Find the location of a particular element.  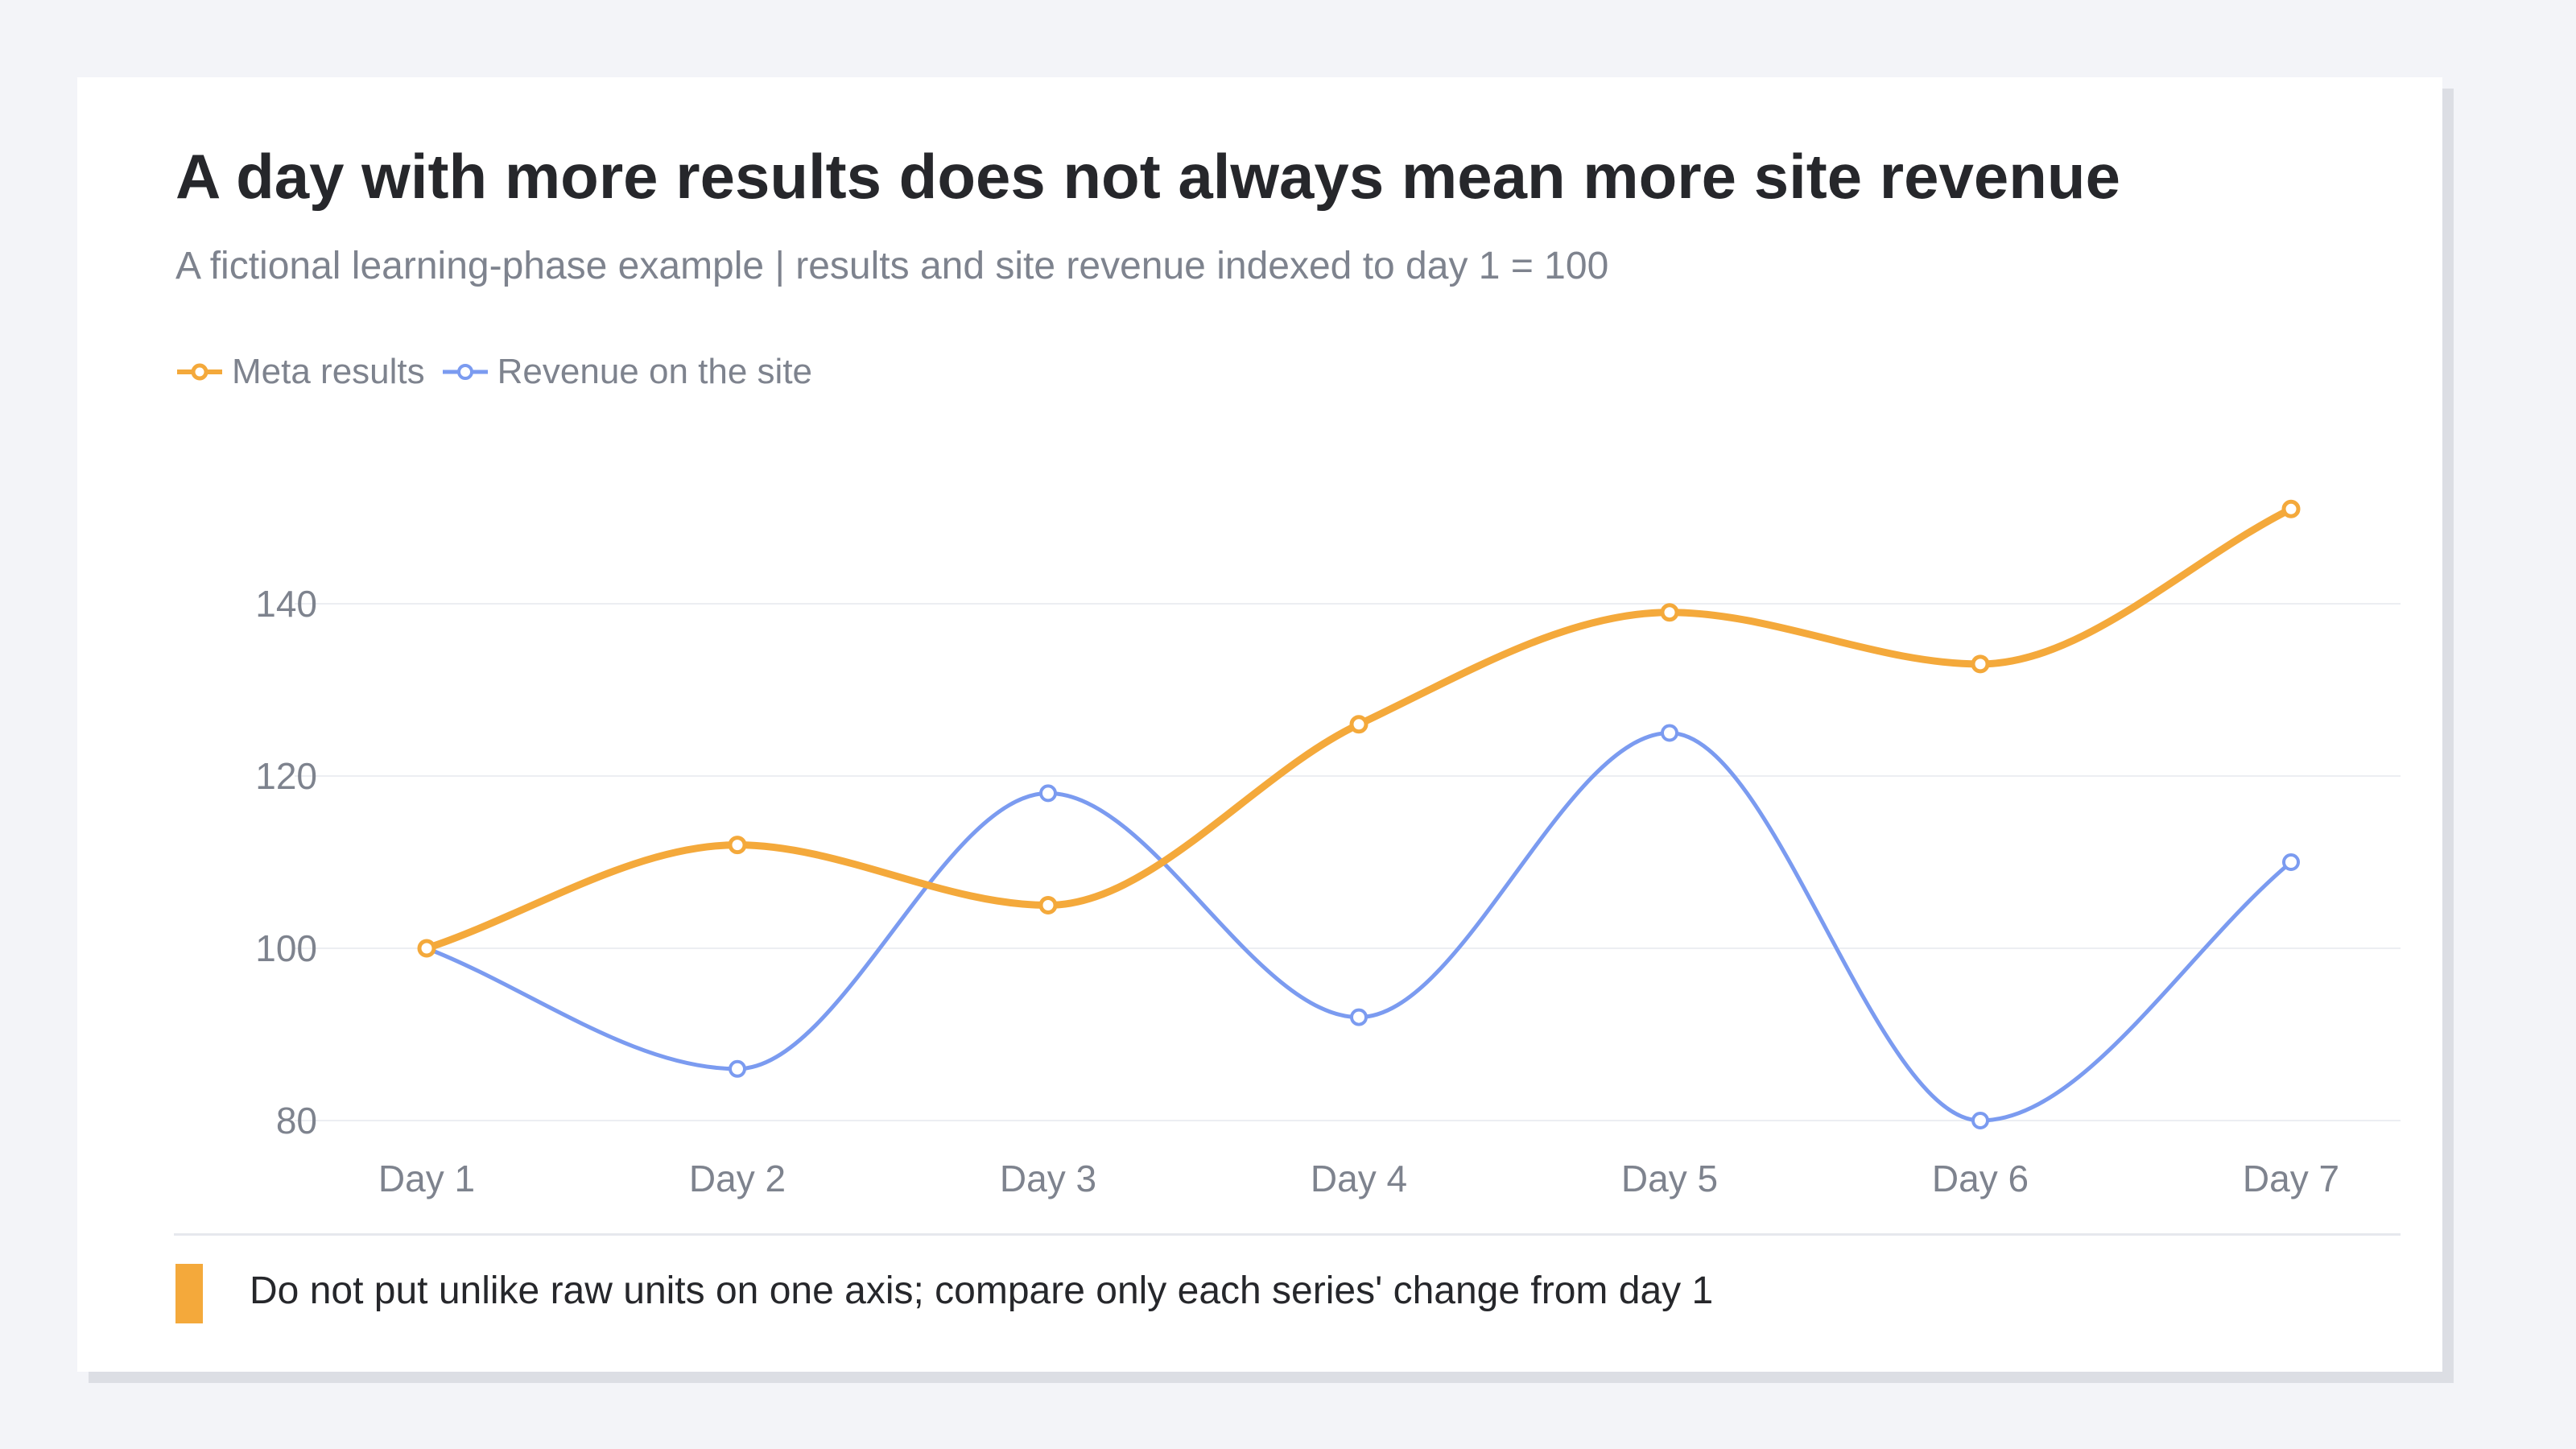

chart-legend: Meta results Revenue on the site is located at coordinates (501, 372).